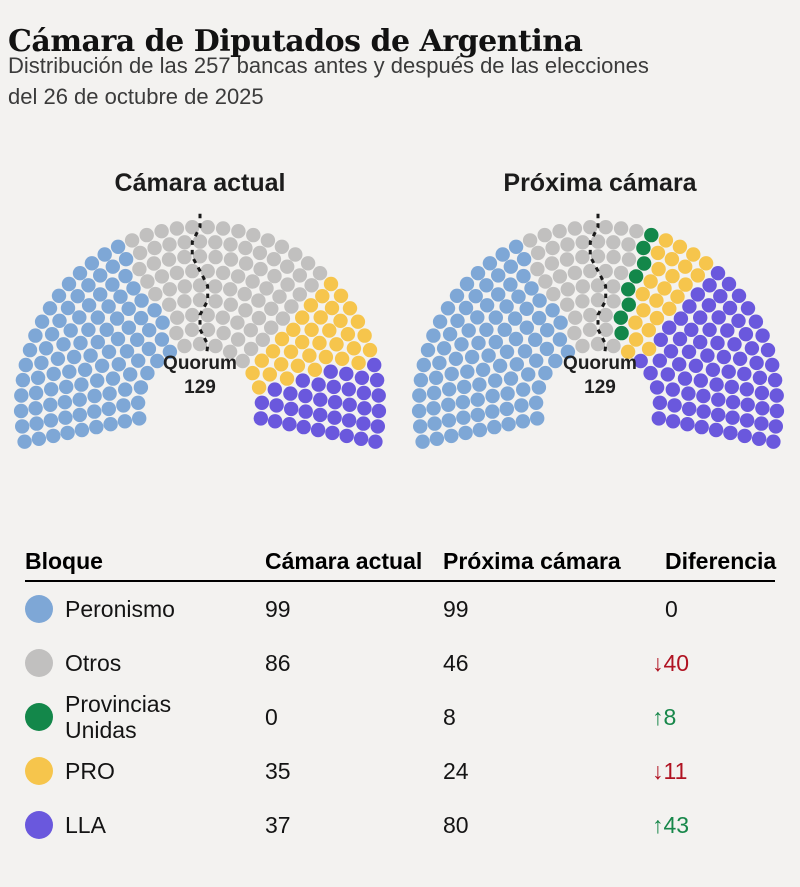 Image resolution: width=800 pixels, height=887 pixels. Describe the element at coordinates (271, 717) in the screenshot. I see `seats-current: 0` at that location.